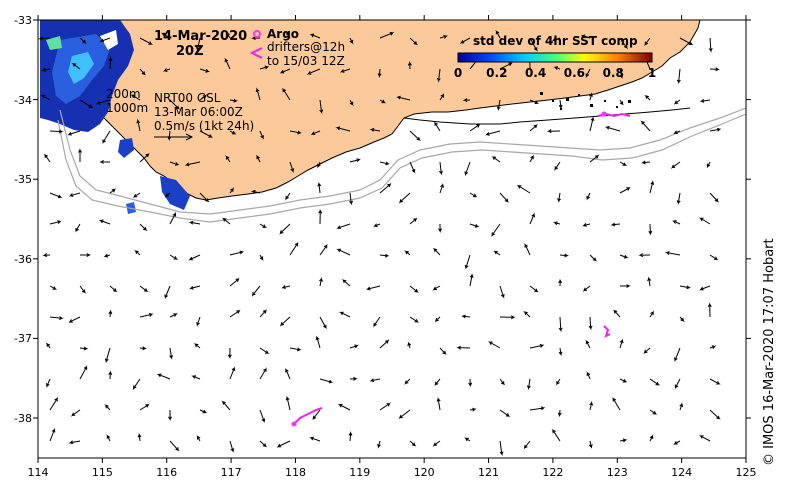  I want to click on argo-label: Argo, so click(283, 34).